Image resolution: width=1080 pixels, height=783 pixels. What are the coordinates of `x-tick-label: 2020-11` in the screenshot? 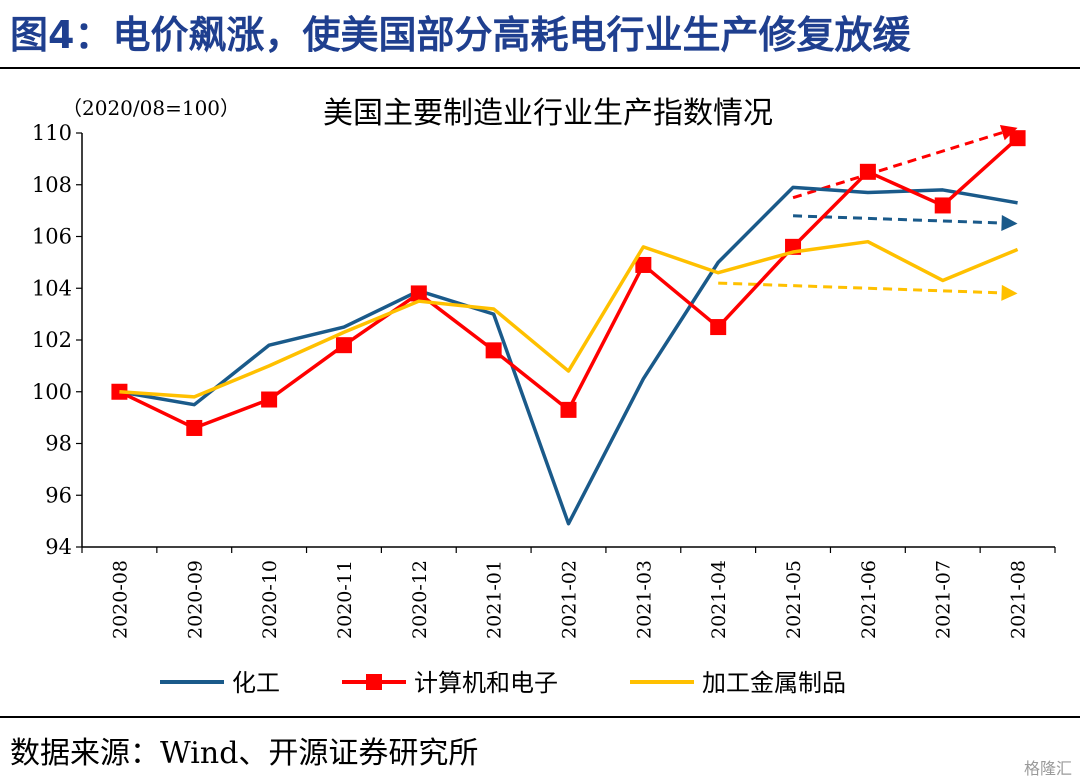 It's located at (345, 599).